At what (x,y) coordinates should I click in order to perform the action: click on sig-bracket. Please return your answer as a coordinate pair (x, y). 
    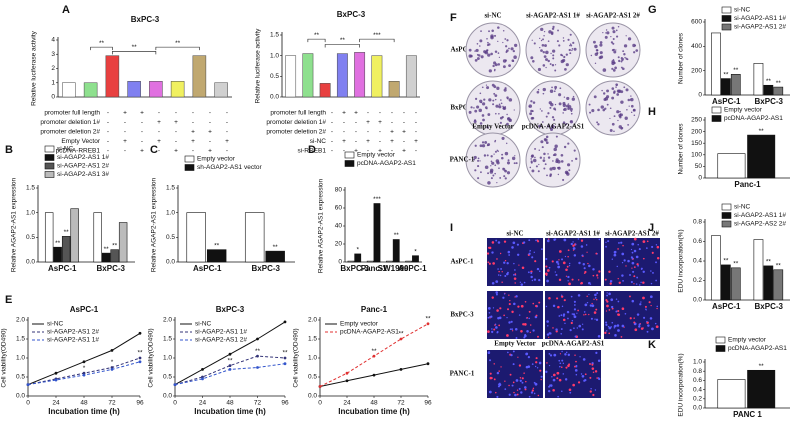
    Looking at the image, I should click on (377, 40).